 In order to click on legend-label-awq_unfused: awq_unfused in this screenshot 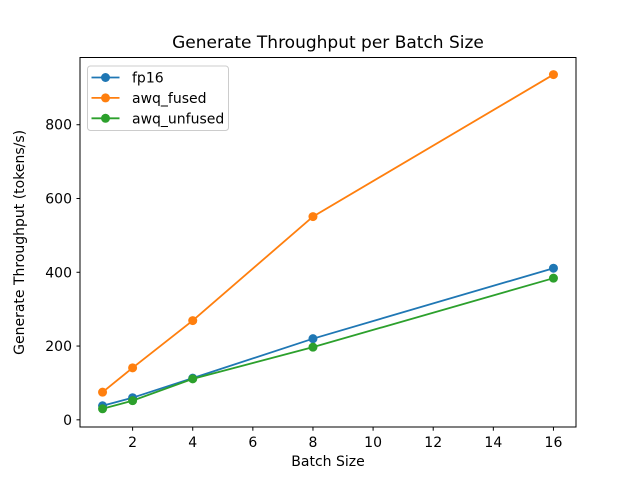, I will do `click(178, 119)`.